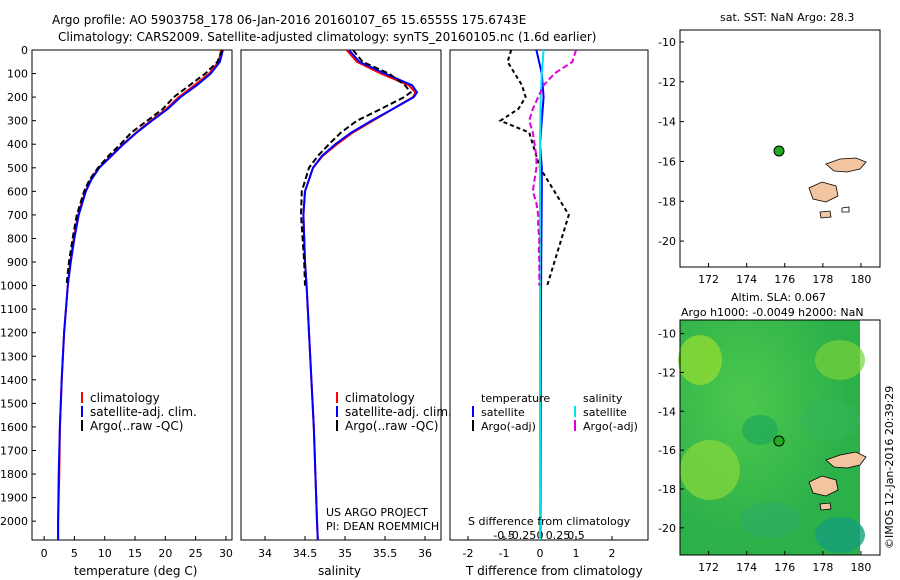 Image resolution: width=900 pixels, height=580 pixels. What do you see at coordinates (14, 380) in the screenshot?
I see `depth-tick-label: 1400` at bounding box center [14, 380].